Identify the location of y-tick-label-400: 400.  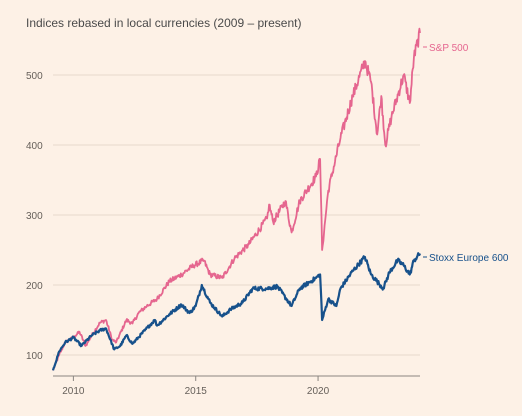
(34, 146).